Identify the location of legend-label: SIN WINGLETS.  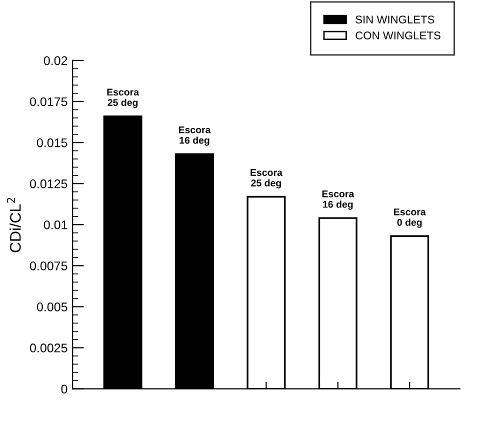
(395, 20).